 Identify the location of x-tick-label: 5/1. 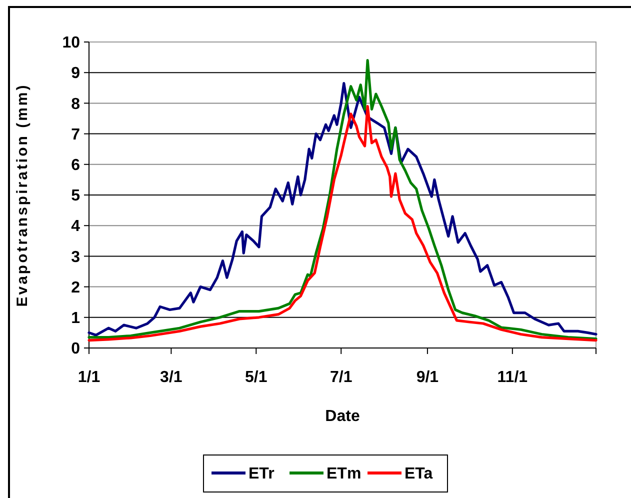
(256, 377).